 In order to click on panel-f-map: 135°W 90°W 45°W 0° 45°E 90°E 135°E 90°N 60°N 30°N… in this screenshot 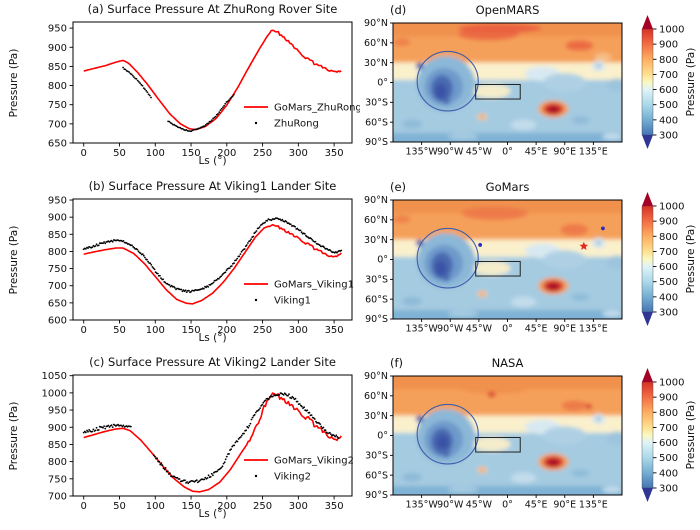, I will do `click(524, 439)`.